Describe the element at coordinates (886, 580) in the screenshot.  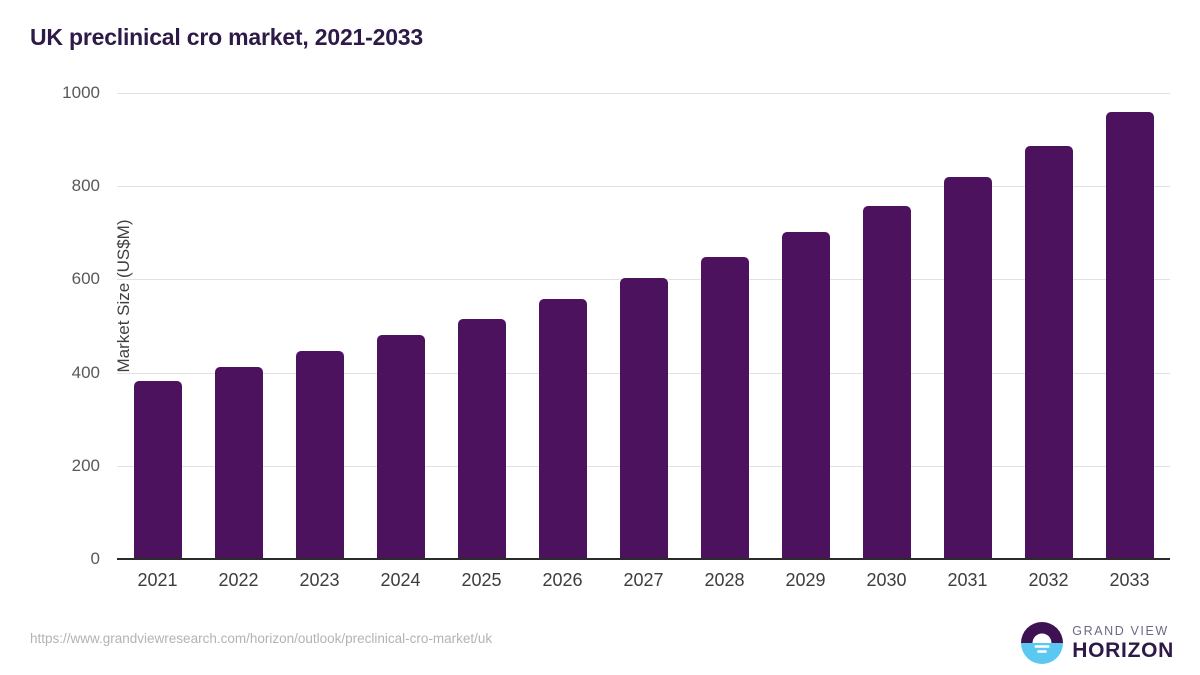
I see `x-tick-label: 2030` at that location.